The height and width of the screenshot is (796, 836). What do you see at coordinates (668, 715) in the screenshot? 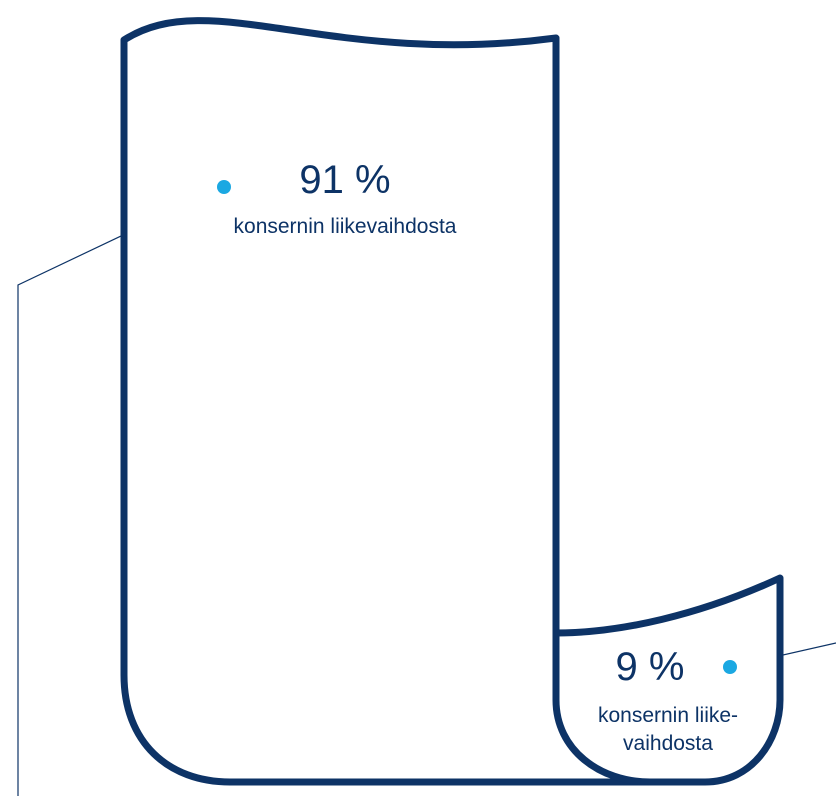
I see `small-segment-caption-line1: konsernin liike-` at bounding box center [668, 715].